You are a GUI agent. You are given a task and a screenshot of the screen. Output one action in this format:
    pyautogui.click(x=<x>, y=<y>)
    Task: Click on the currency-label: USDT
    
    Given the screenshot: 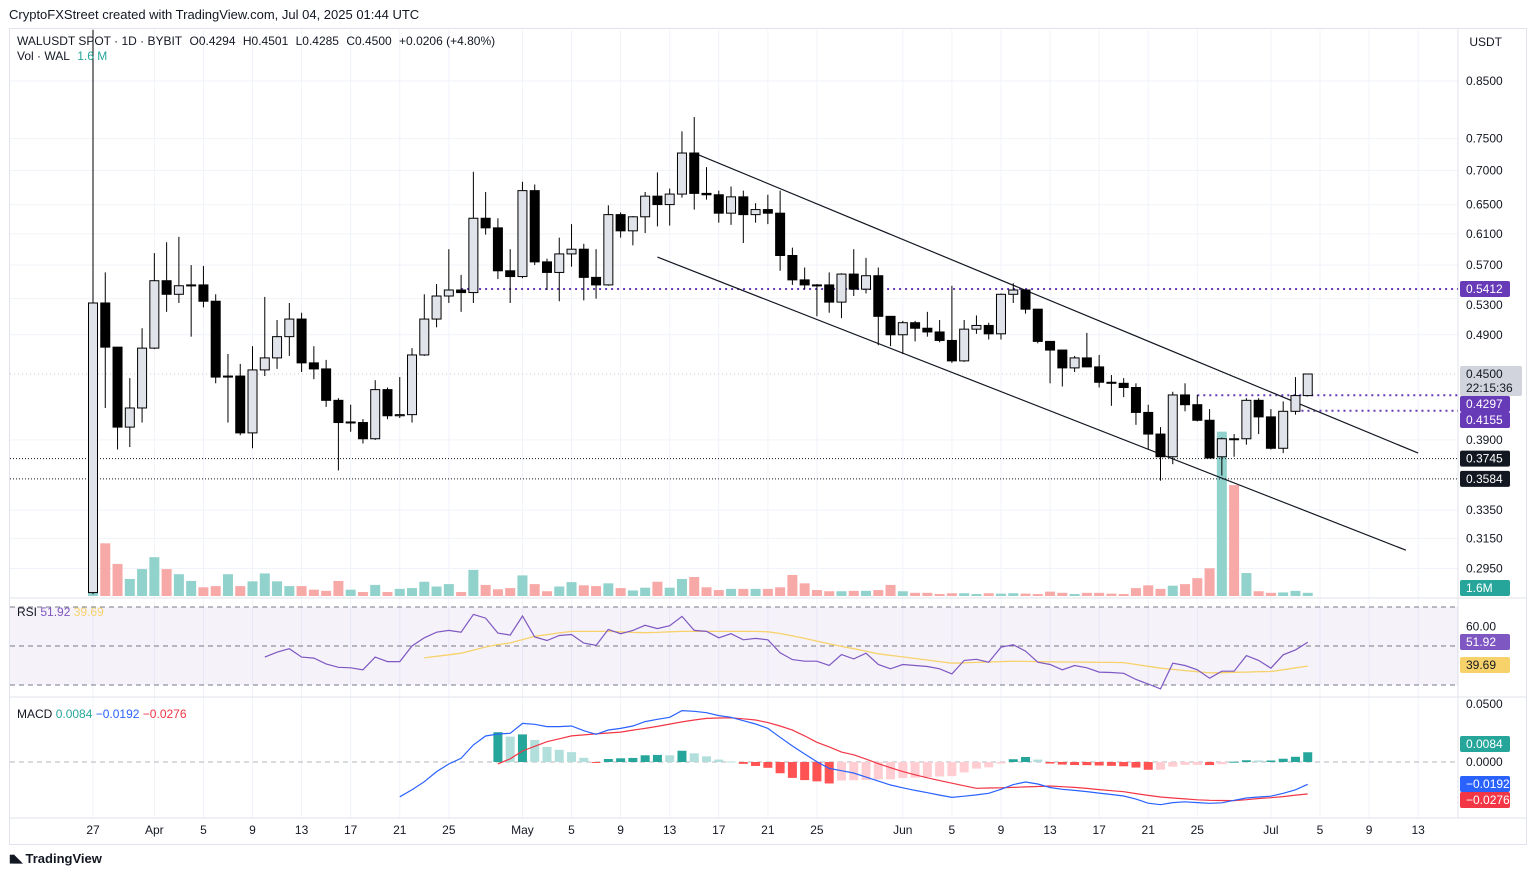 What is the action you would take?
    pyautogui.click(x=1485, y=42)
    